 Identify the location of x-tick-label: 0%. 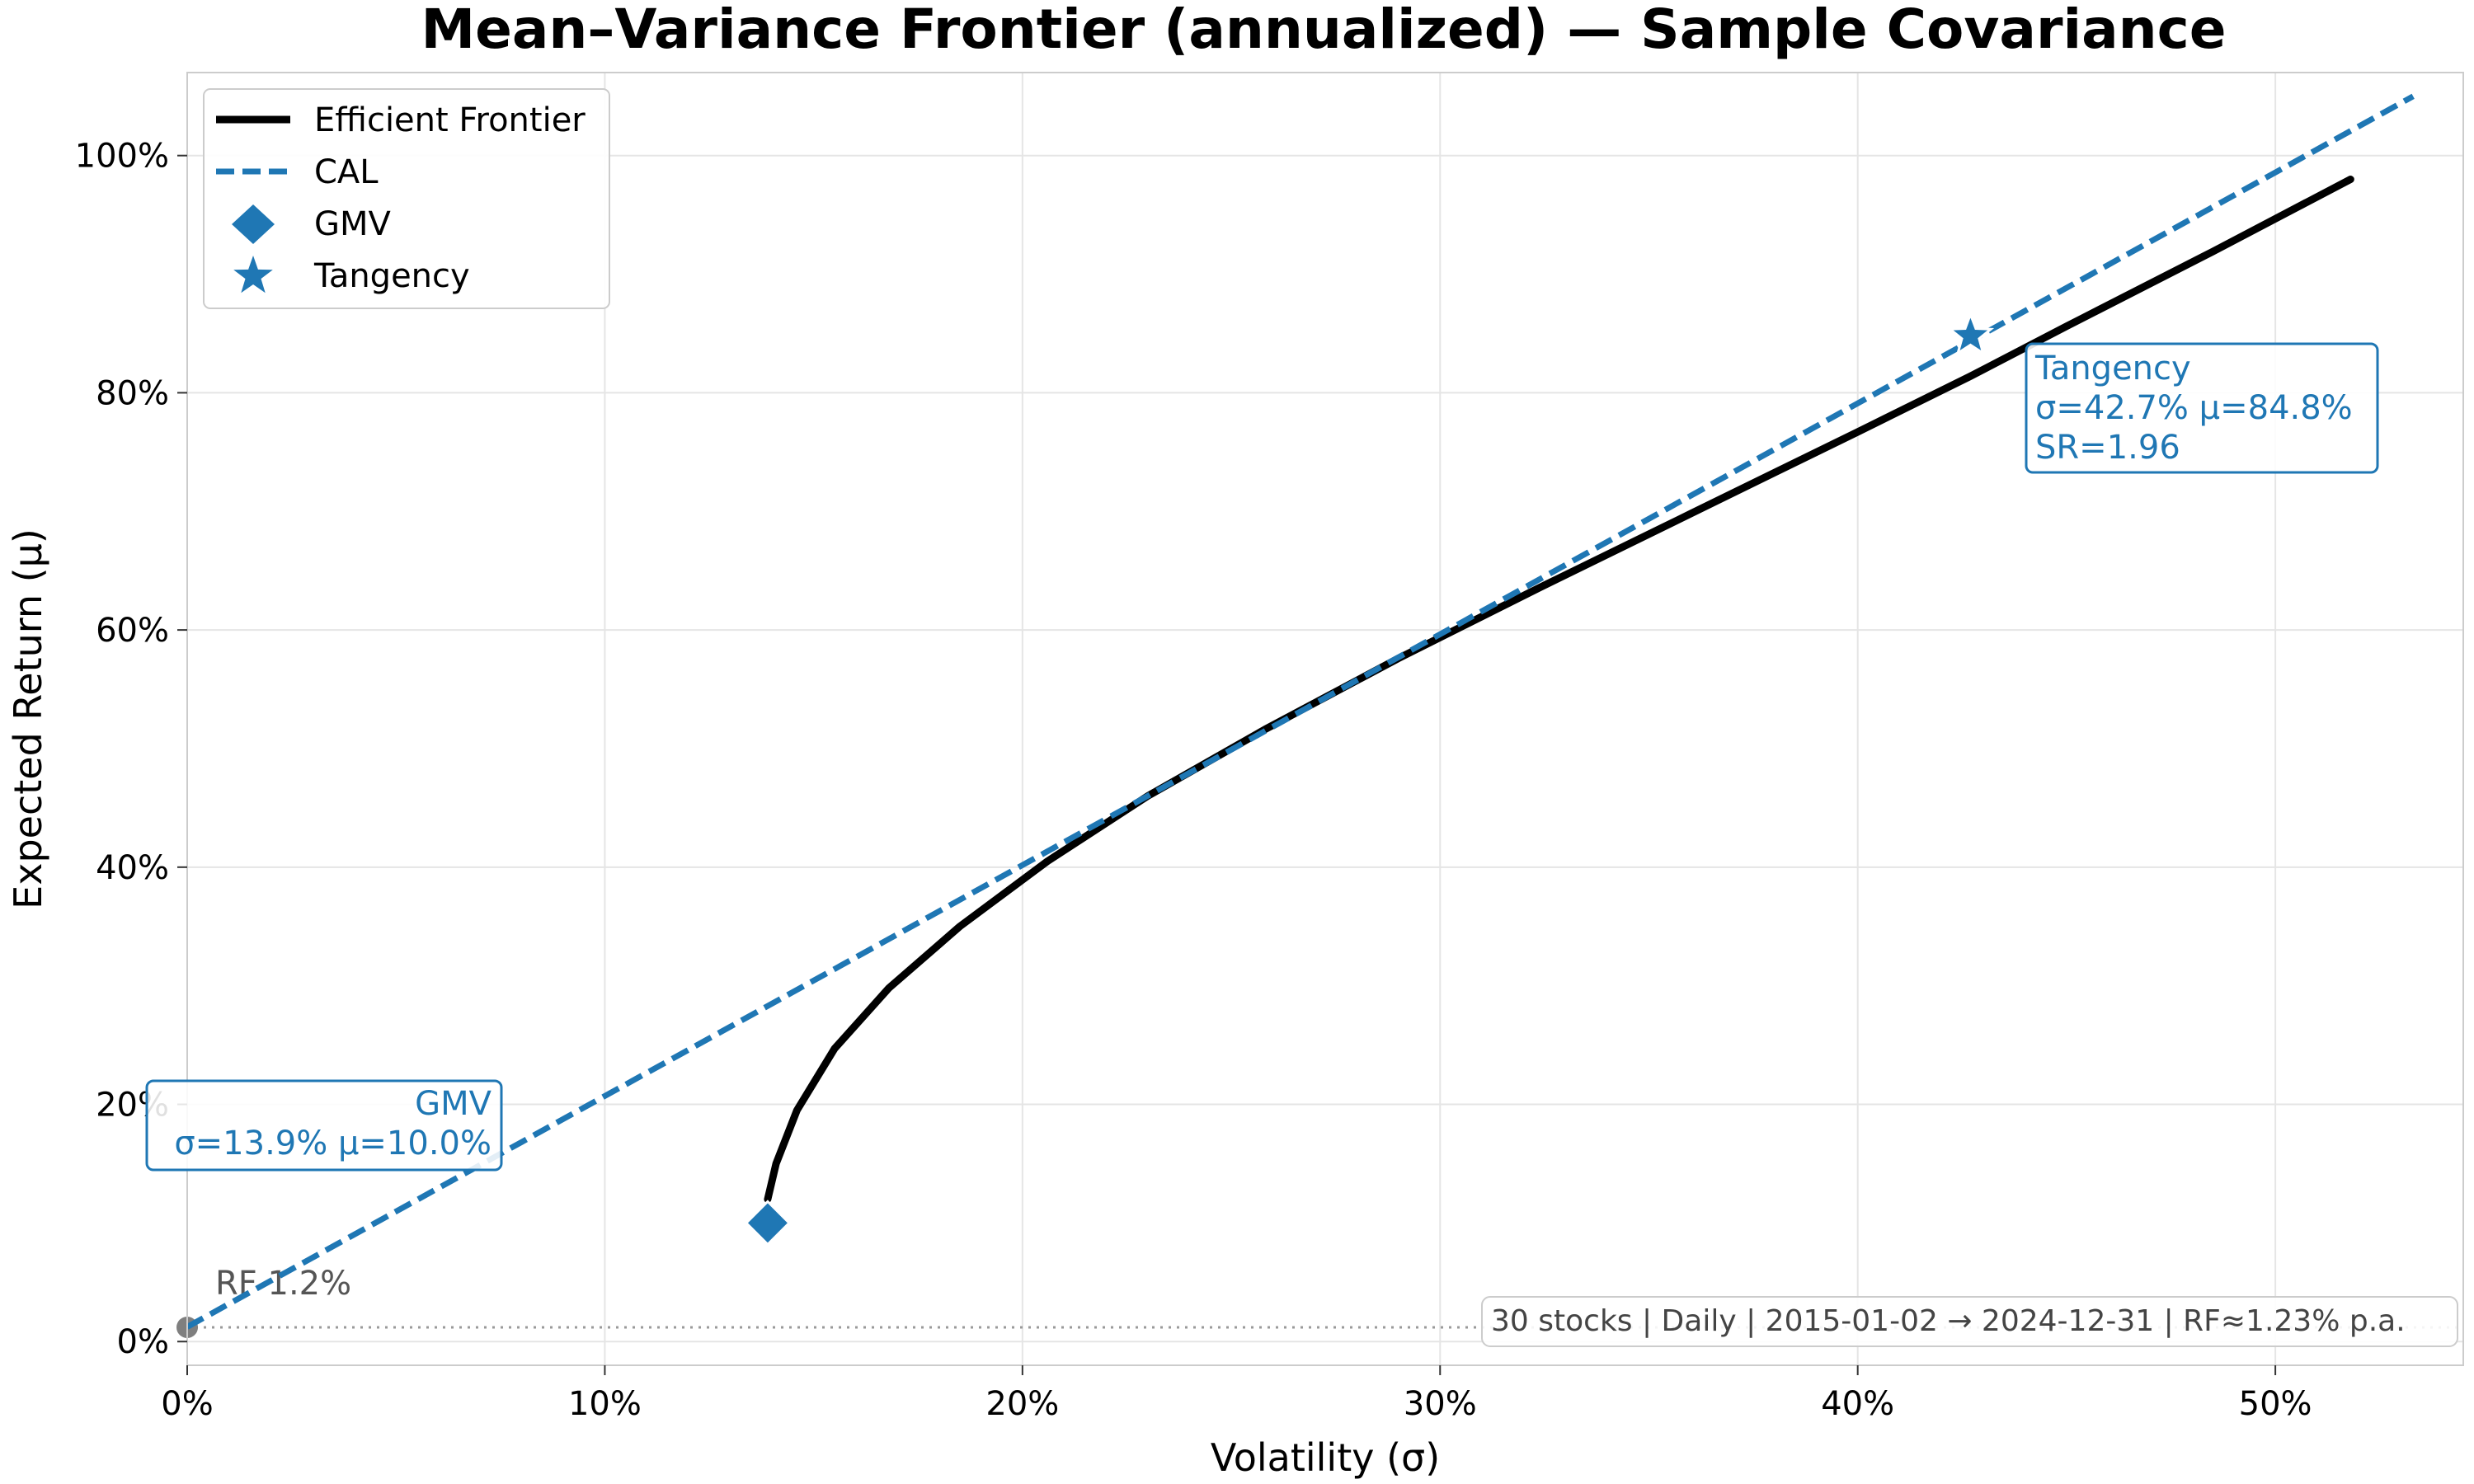
(187, 1404).